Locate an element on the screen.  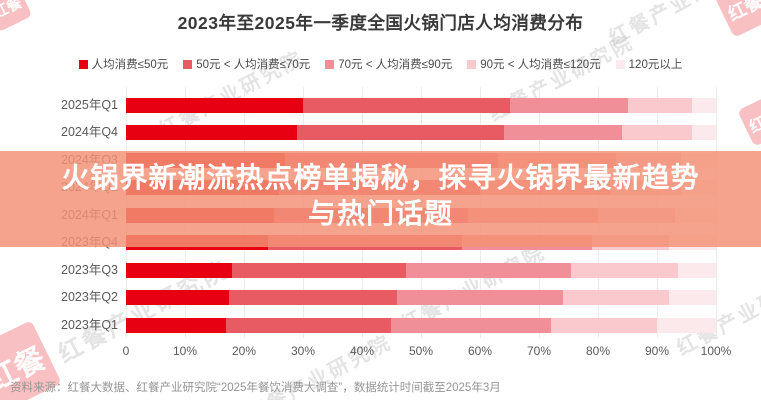
headline-line-1: 火锅界新潮流热点榜单揭秘，探寻火锅界最新趋势 is located at coordinates (380, 177).